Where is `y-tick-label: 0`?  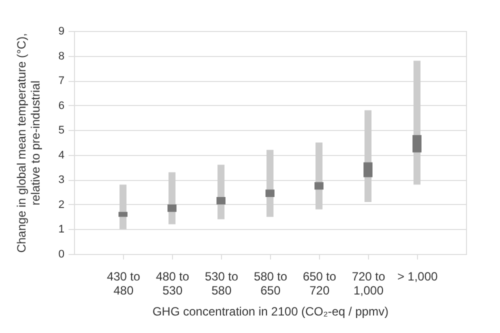
y-tick-label: 0 is located at coordinates (61, 254).